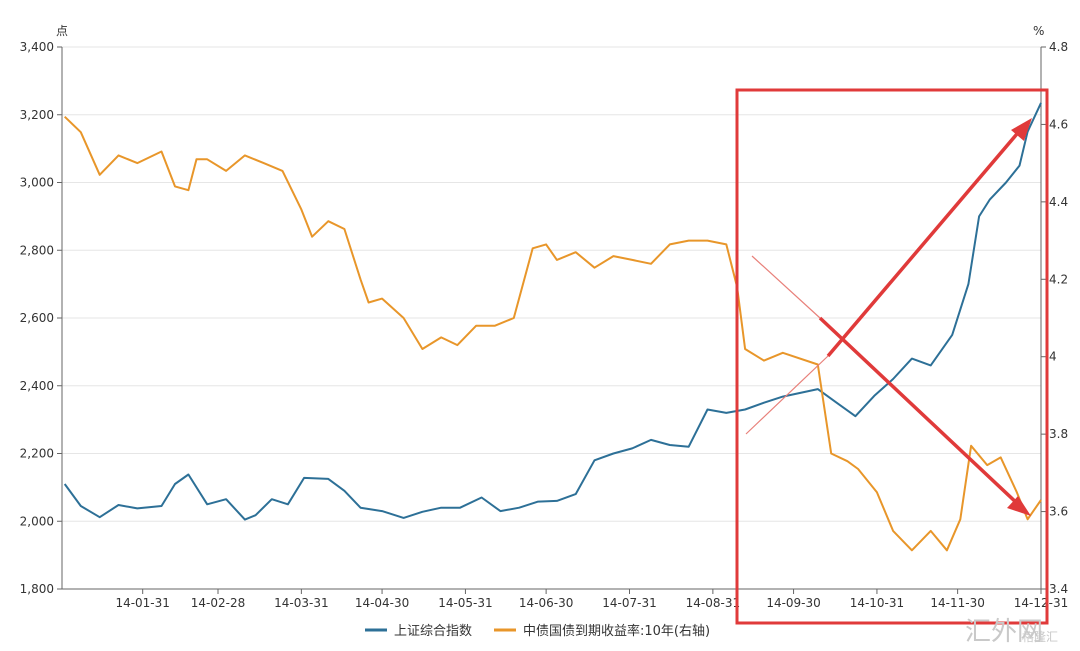 This screenshot has width=1080, height=651. Describe the element at coordinates (62, 31) in the screenshot. I see `left-unit-label: 点` at that location.